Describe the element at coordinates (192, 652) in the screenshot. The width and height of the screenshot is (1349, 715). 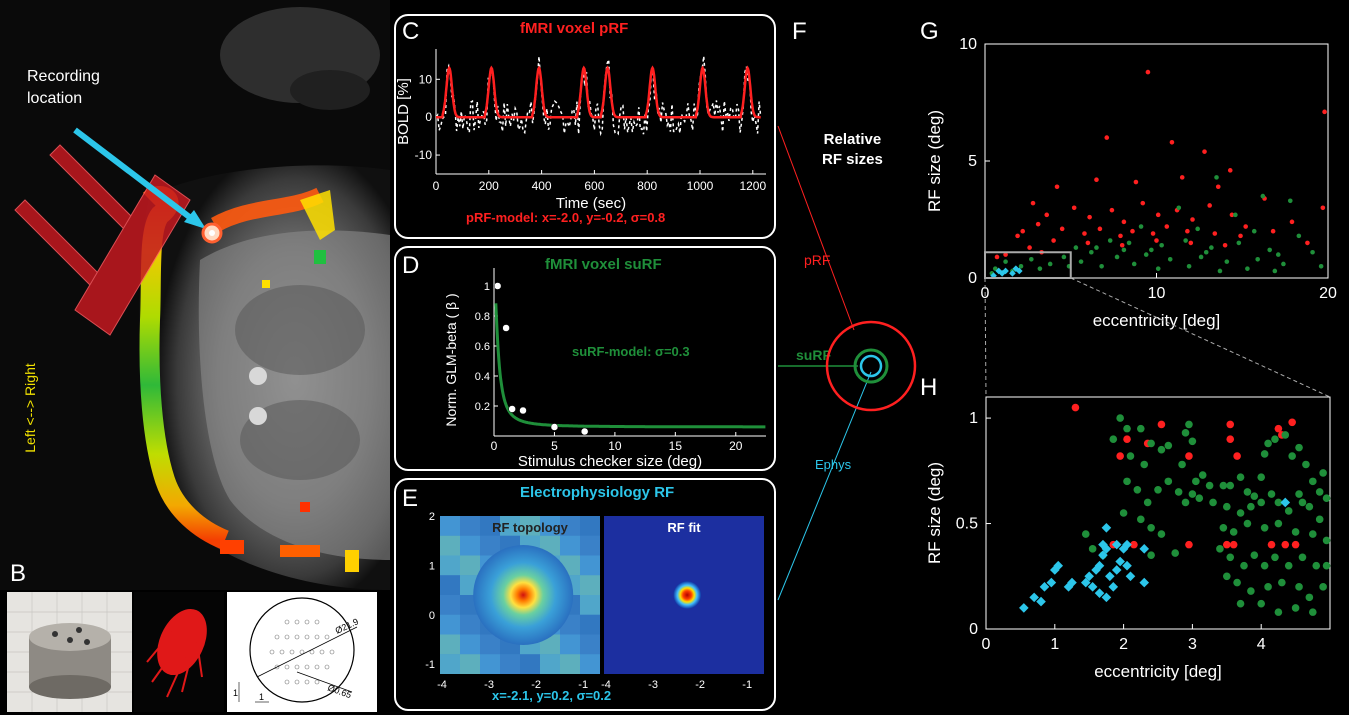
I see `implant-photos: Ø21.9 Ø0.65 1 1` at that location.